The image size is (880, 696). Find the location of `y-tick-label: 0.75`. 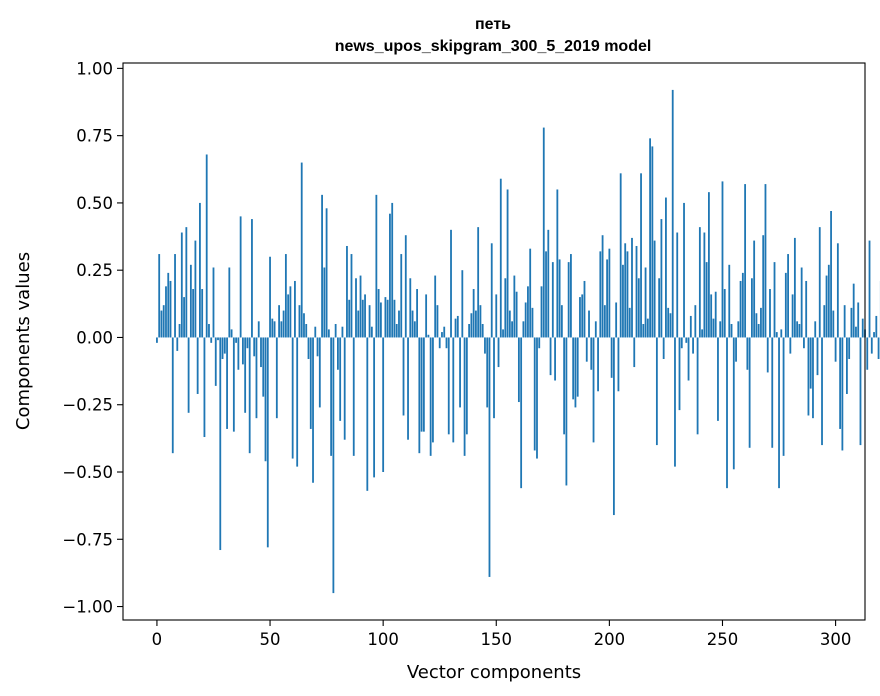

y-tick-label: 0.75 is located at coordinates (94, 136).